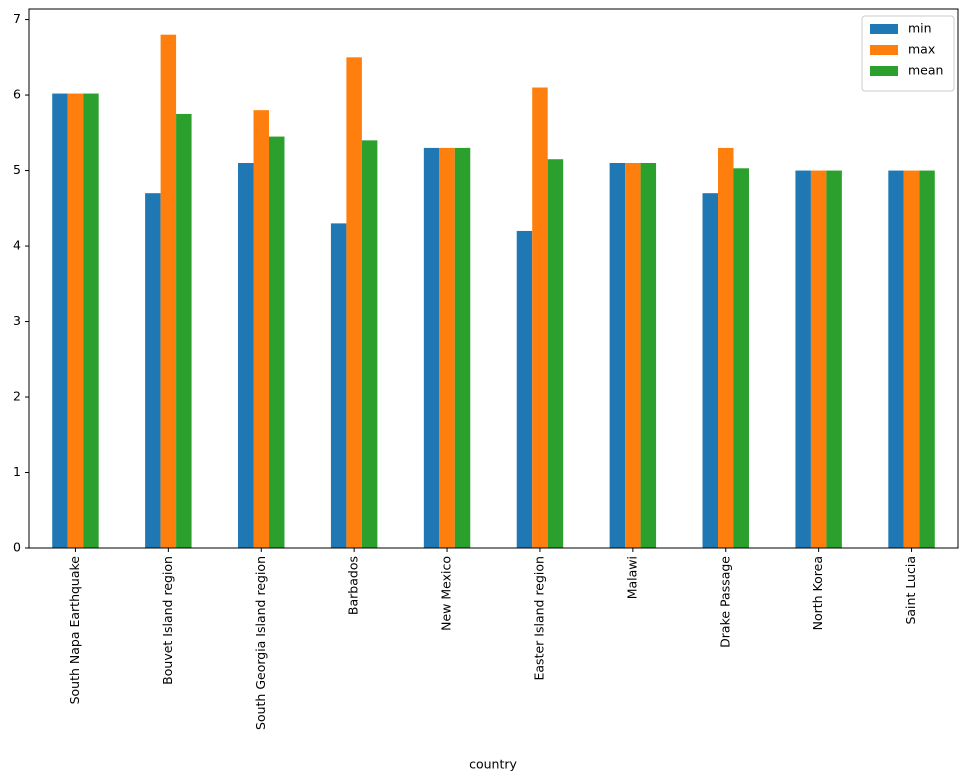 This screenshot has width=968, height=781. I want to click on legend-label: min, so click(920, 28).